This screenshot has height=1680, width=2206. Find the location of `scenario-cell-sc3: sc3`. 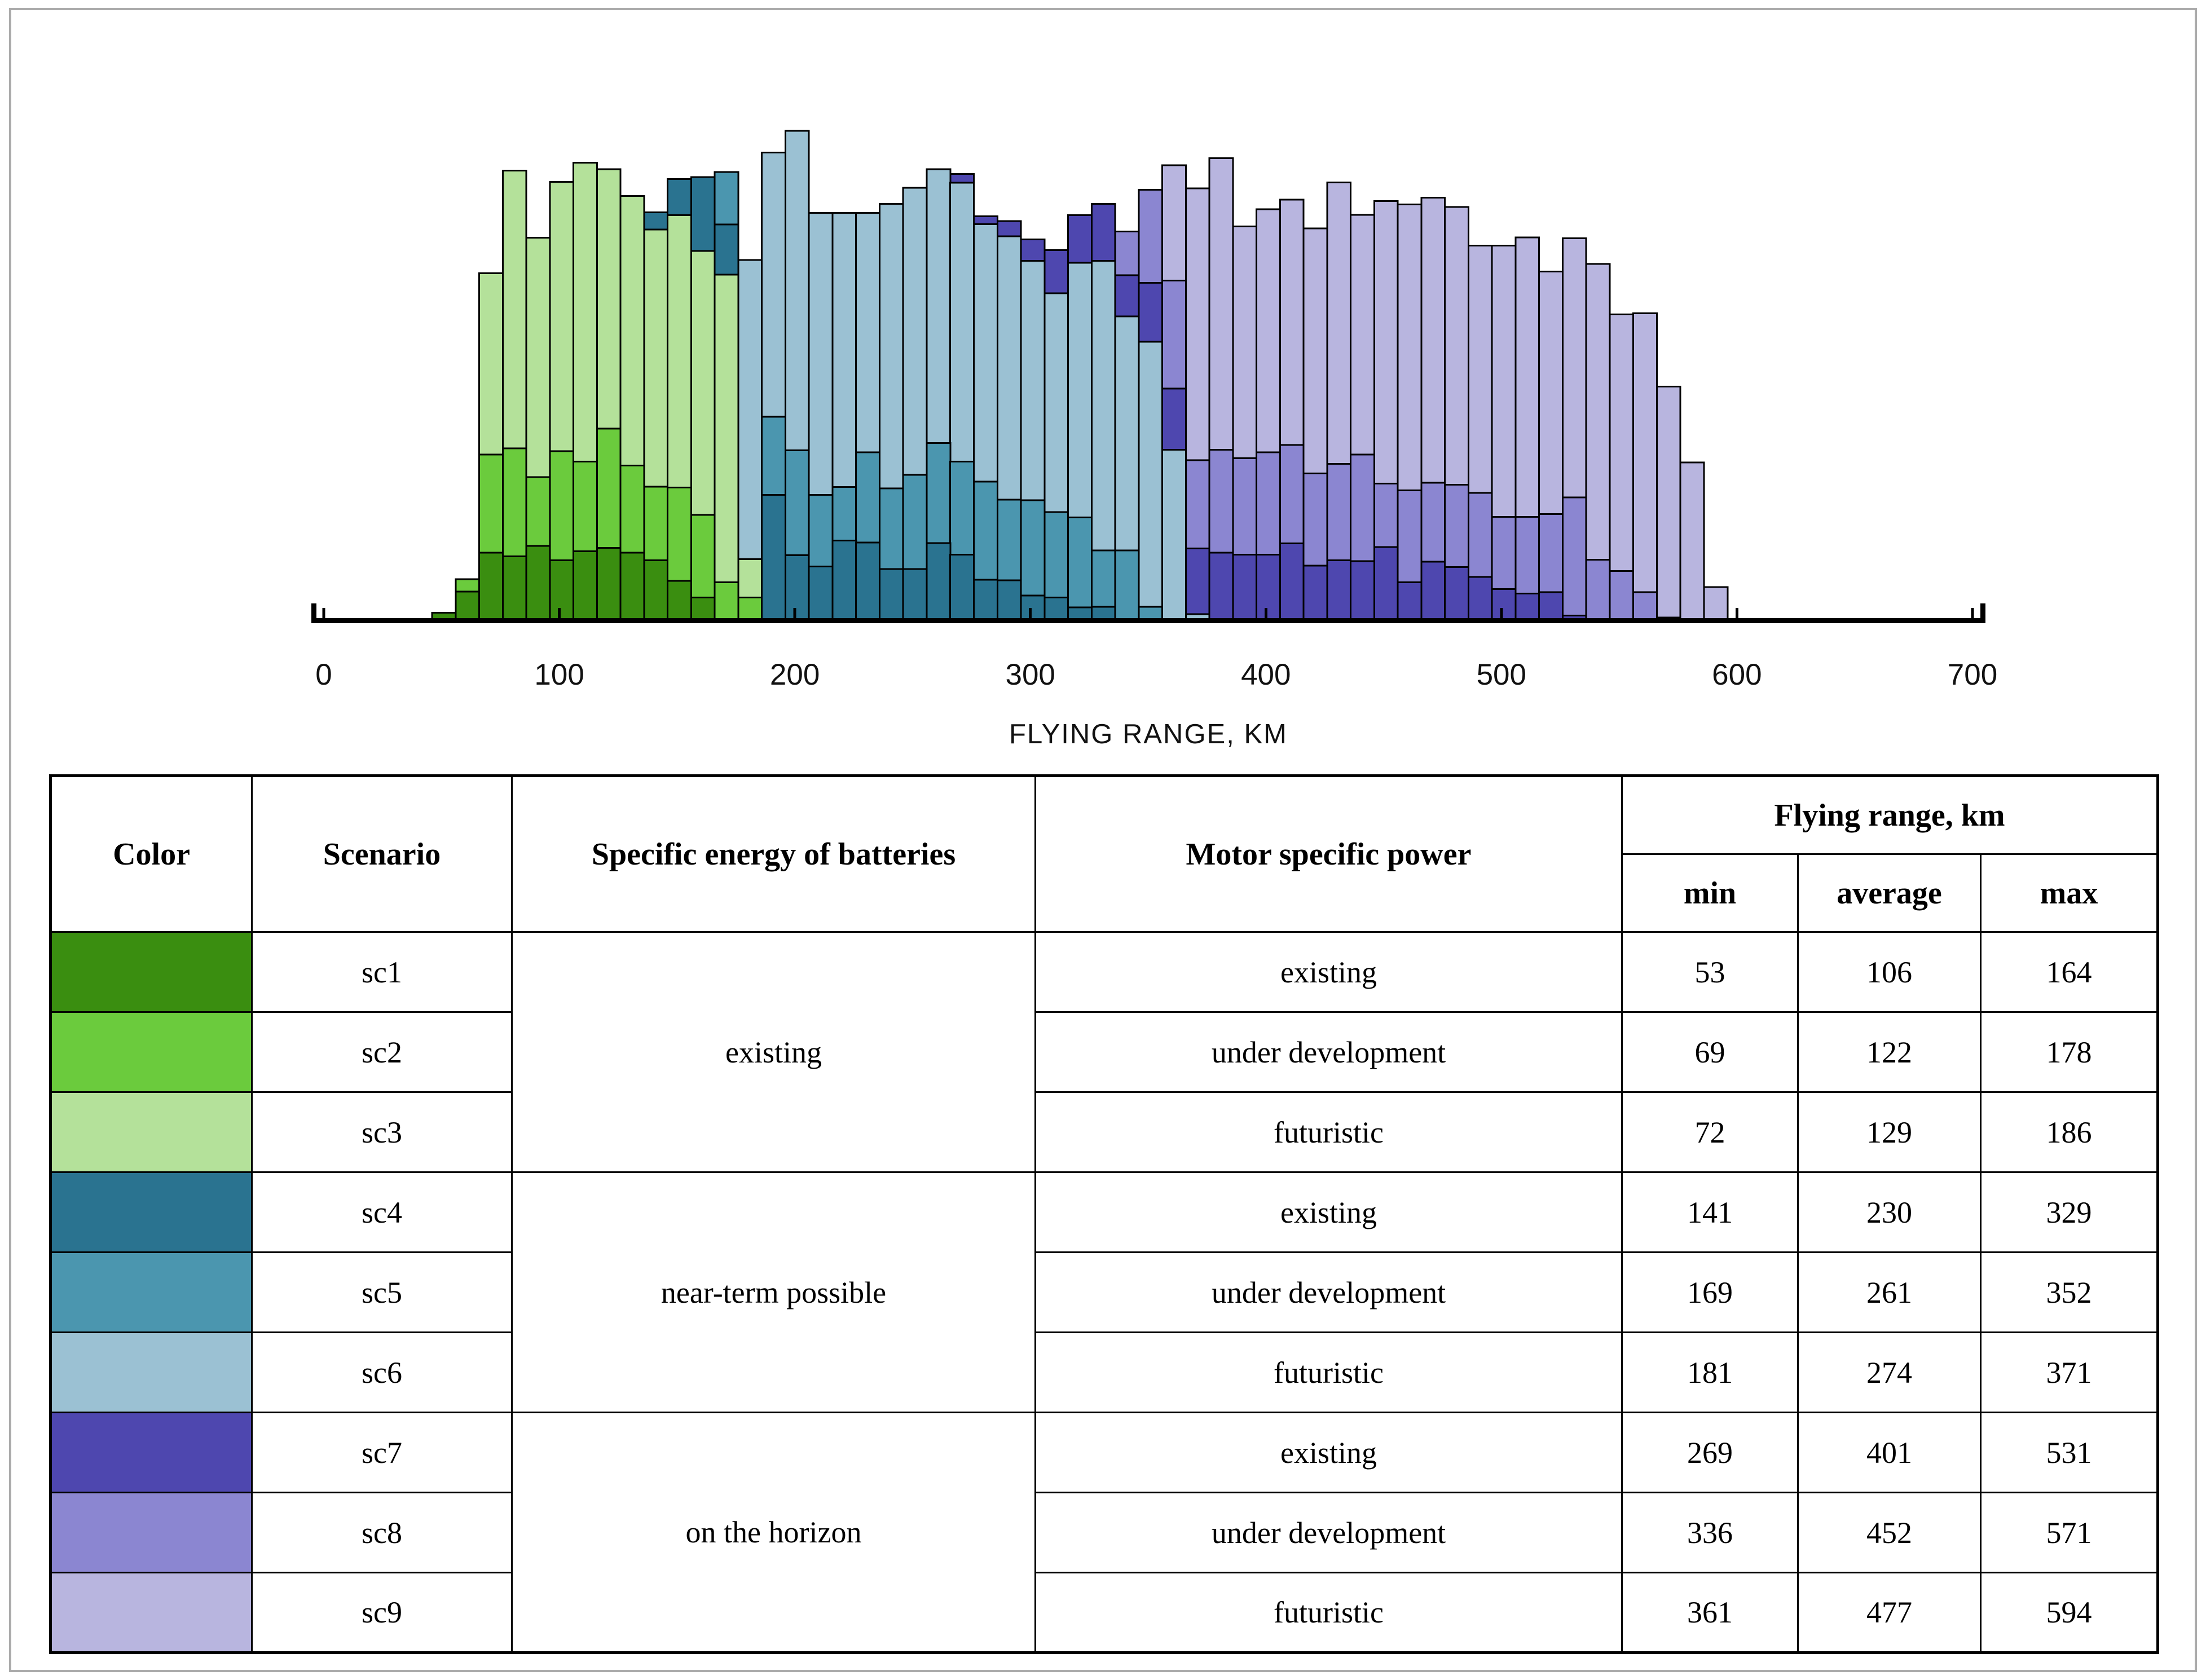

scenario-cell-sc3: sc3 is located at coordinates (382, 1132).